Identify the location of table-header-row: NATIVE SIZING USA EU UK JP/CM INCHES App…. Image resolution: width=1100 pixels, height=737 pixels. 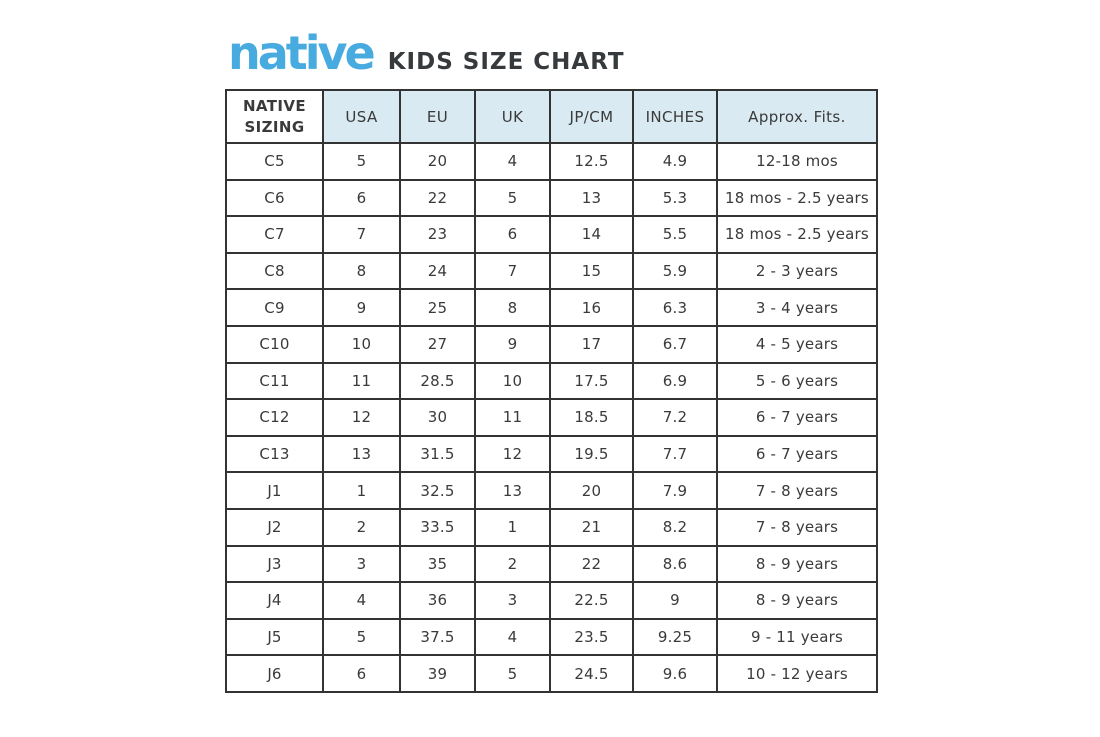
(551, 116).